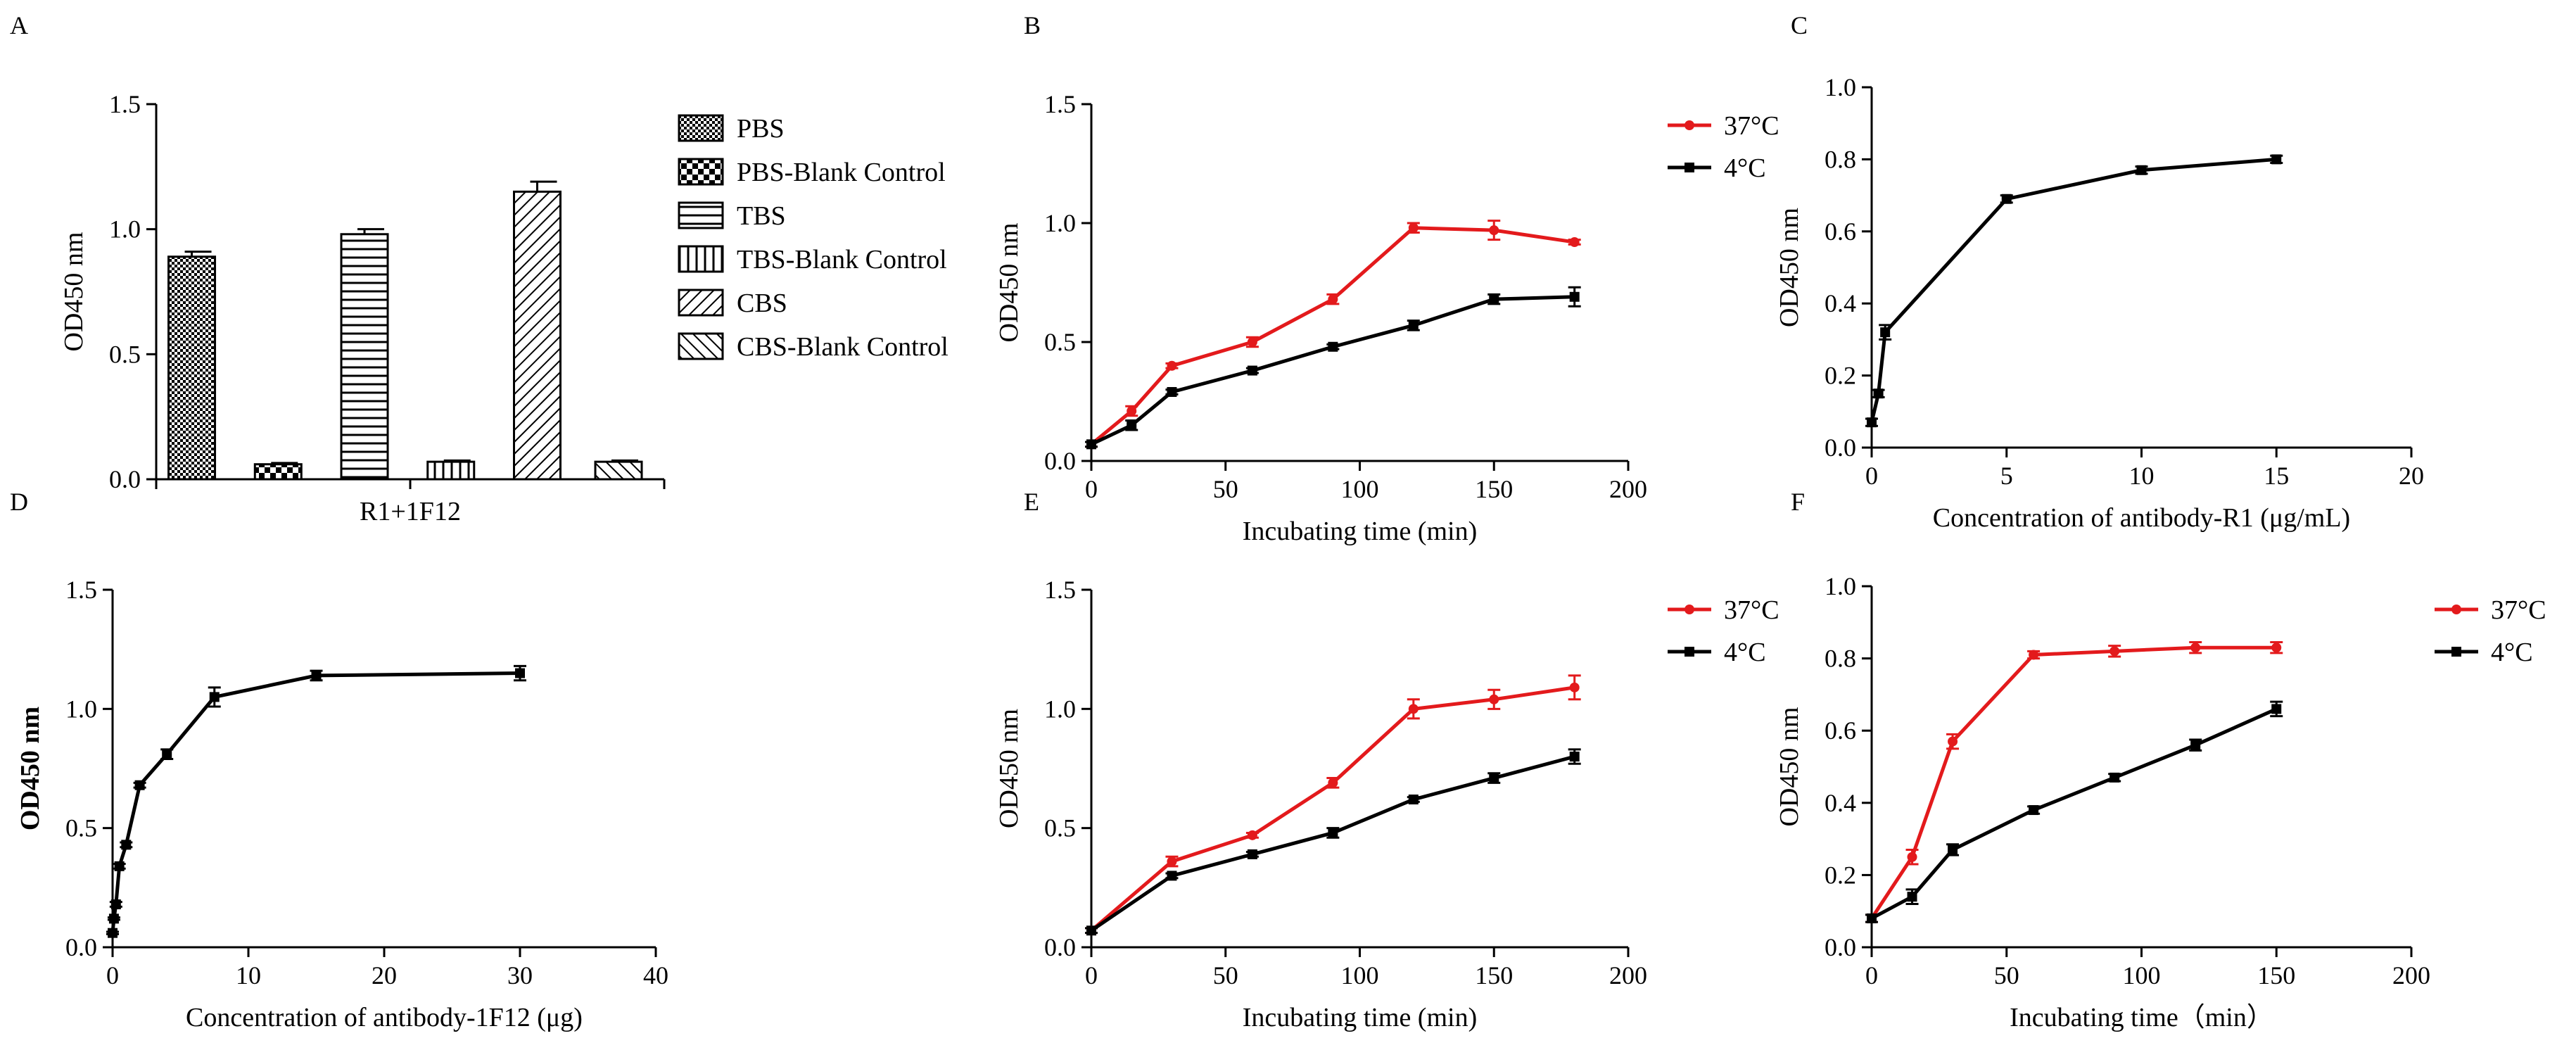 The image size is (2576, 1050). What do you see at coordinates (2141, 1017) in the screenshot?
I see `x-axis-label: Incubating time（min）` at bounding box center [2141, 1017].